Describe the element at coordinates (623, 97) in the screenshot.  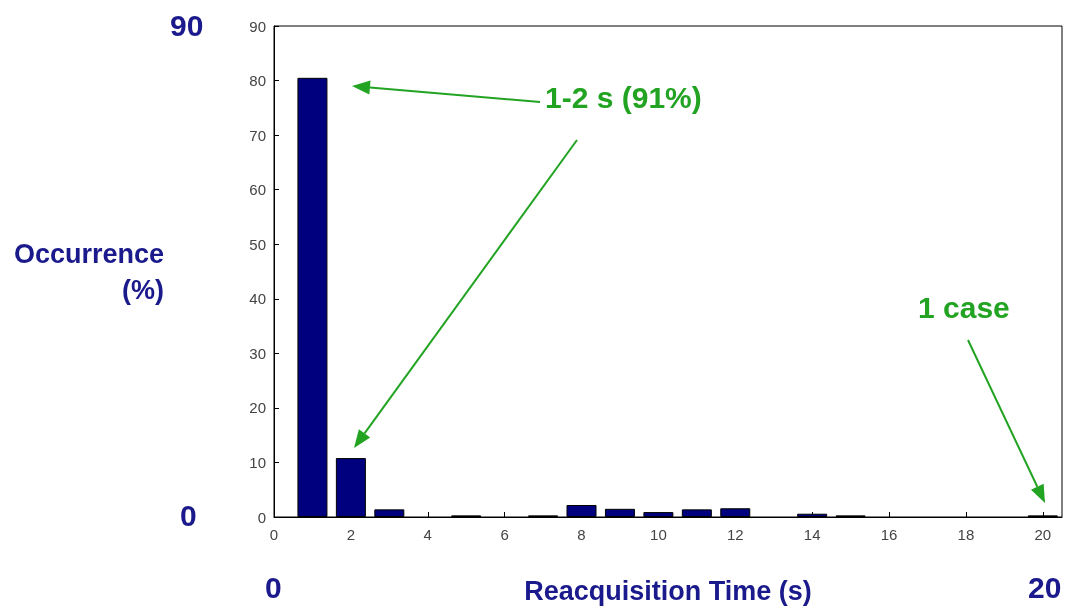
I see `annotation: 1-2 s (91%)` at that location.